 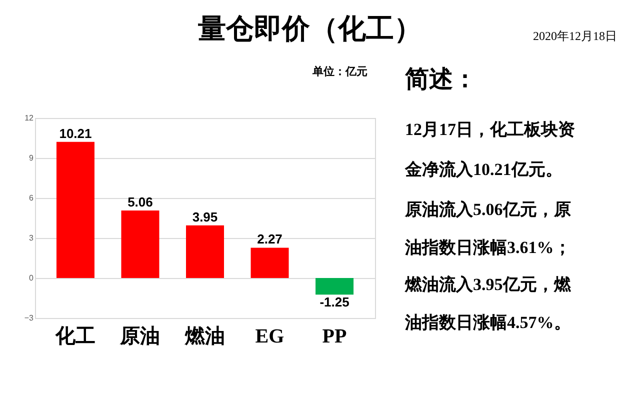 What do you see at coordinates (335, 302) in the screenshot?
I see `data-label: -1.25` at bounding box center [335, 302].